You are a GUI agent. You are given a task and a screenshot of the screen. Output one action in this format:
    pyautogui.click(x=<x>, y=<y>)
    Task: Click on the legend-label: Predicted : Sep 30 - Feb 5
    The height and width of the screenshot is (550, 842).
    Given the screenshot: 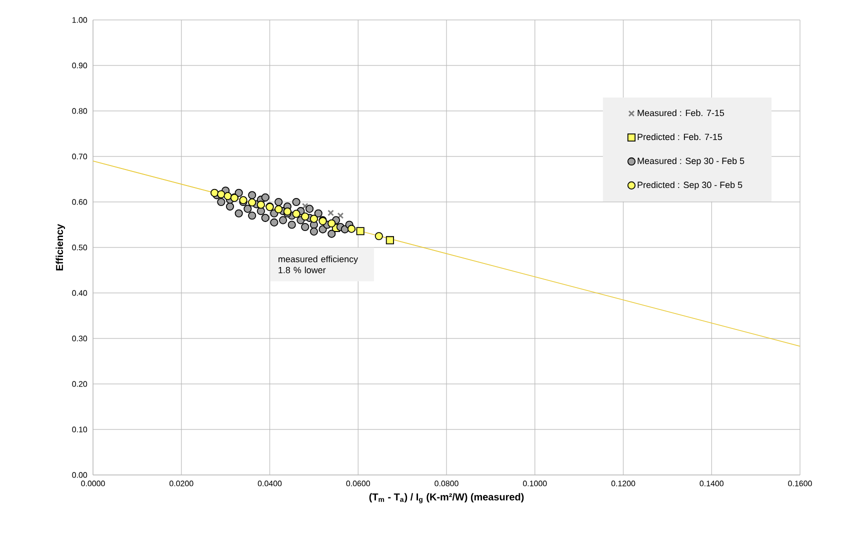 What is the action you would take?
    pyautogui.click(x=690, y=185)
    